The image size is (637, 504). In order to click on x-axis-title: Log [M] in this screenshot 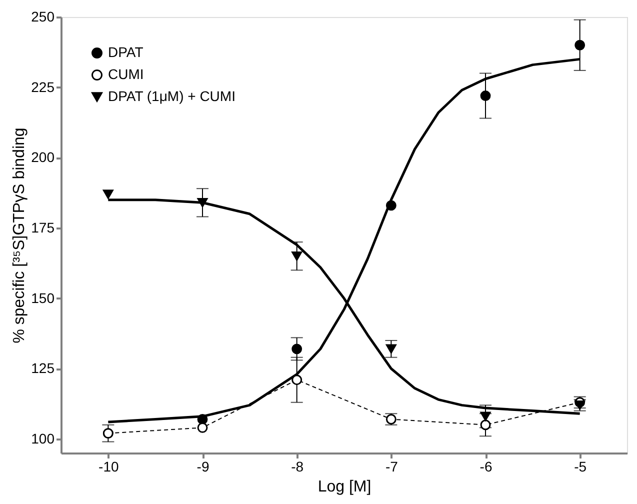, I will do `click(345, 487)`.